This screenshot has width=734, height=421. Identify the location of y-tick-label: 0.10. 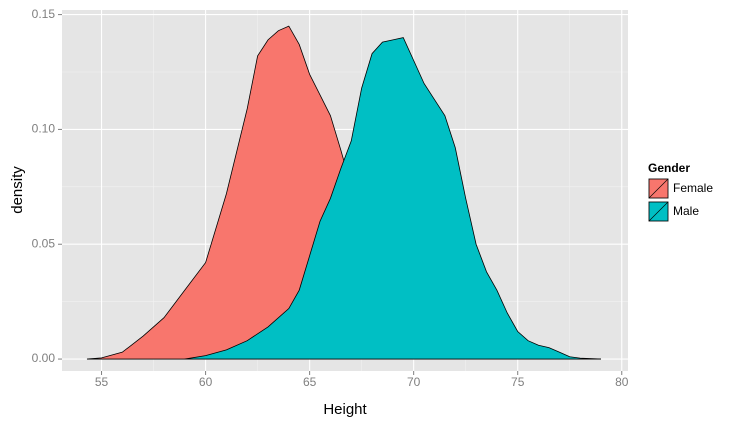
(44, 129).